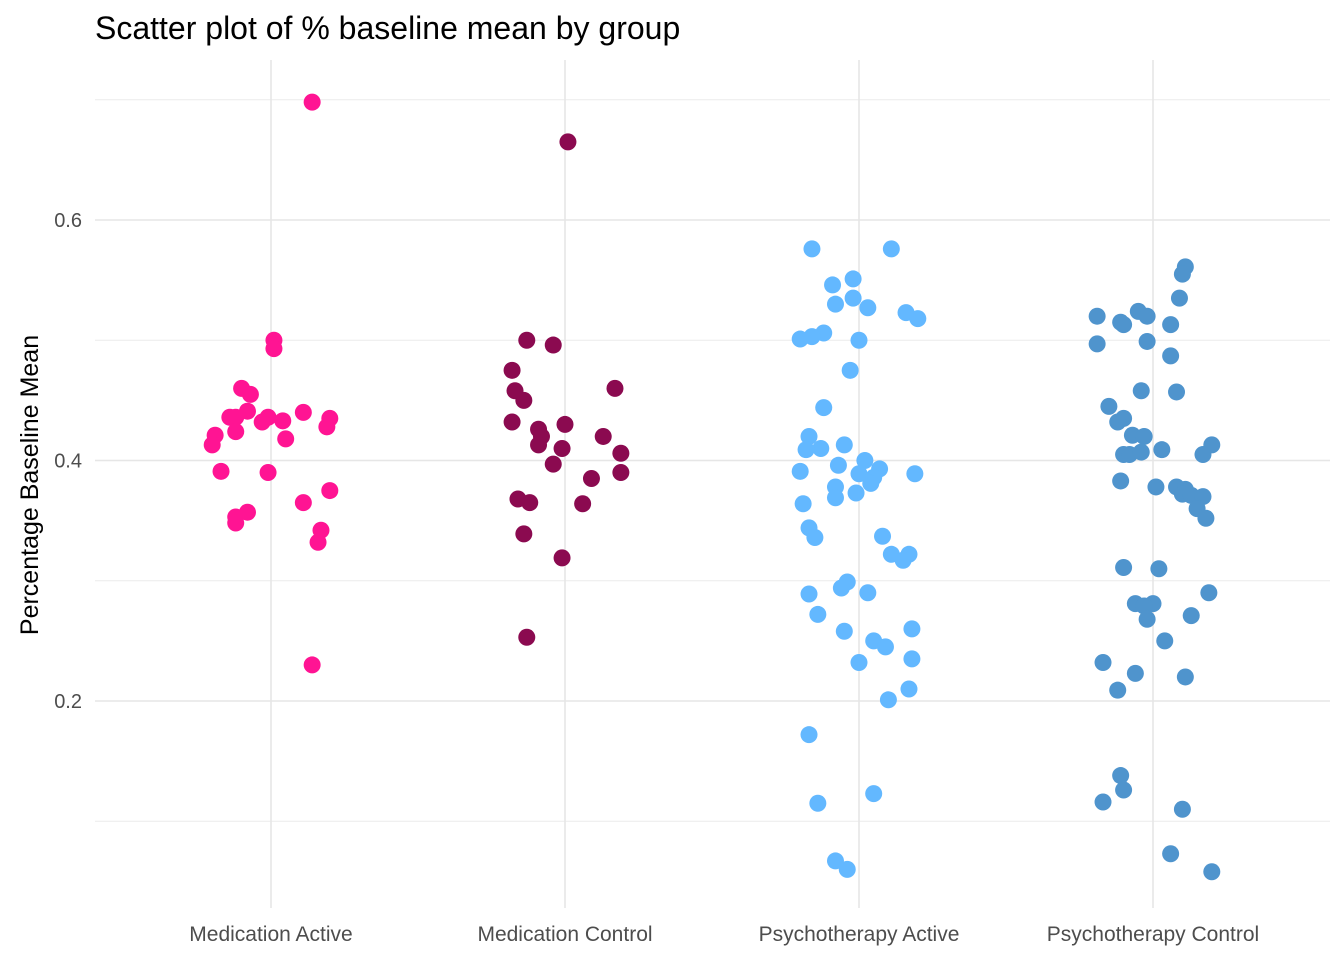  What do you see at coordinates (68, 221) in the screenshot?
I see `y-tick-label: 0.6` at bounding box center [68, 221].